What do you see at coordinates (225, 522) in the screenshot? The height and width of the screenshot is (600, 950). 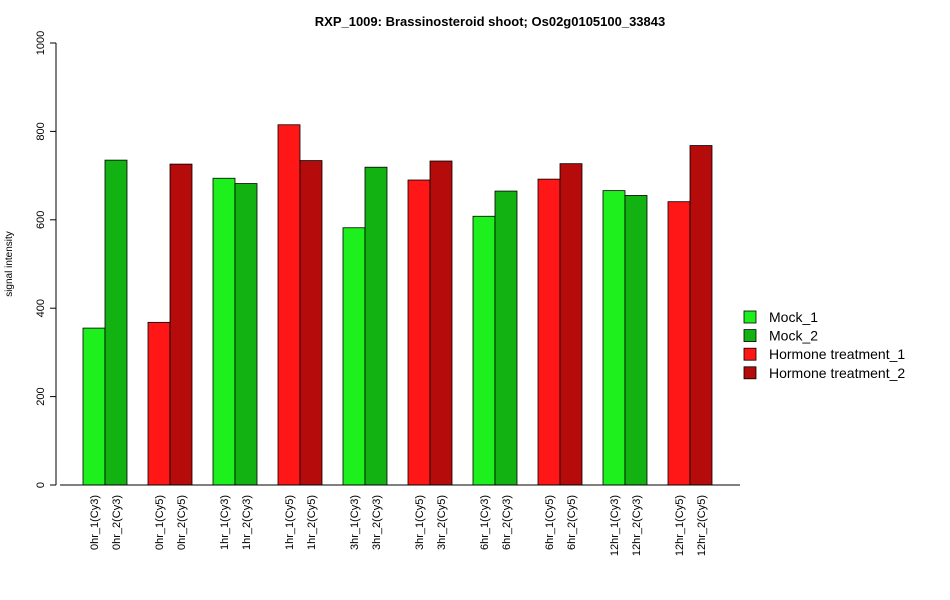 I see `x-tick-label: 1hr_1(Cy3)` at bounding box center [225, 522].